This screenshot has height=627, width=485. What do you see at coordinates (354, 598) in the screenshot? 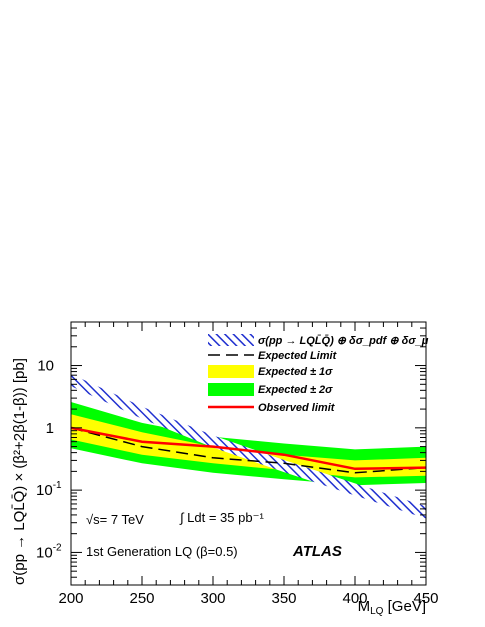
I see `x-tick-label: 400` at bounding box center [354, 598].